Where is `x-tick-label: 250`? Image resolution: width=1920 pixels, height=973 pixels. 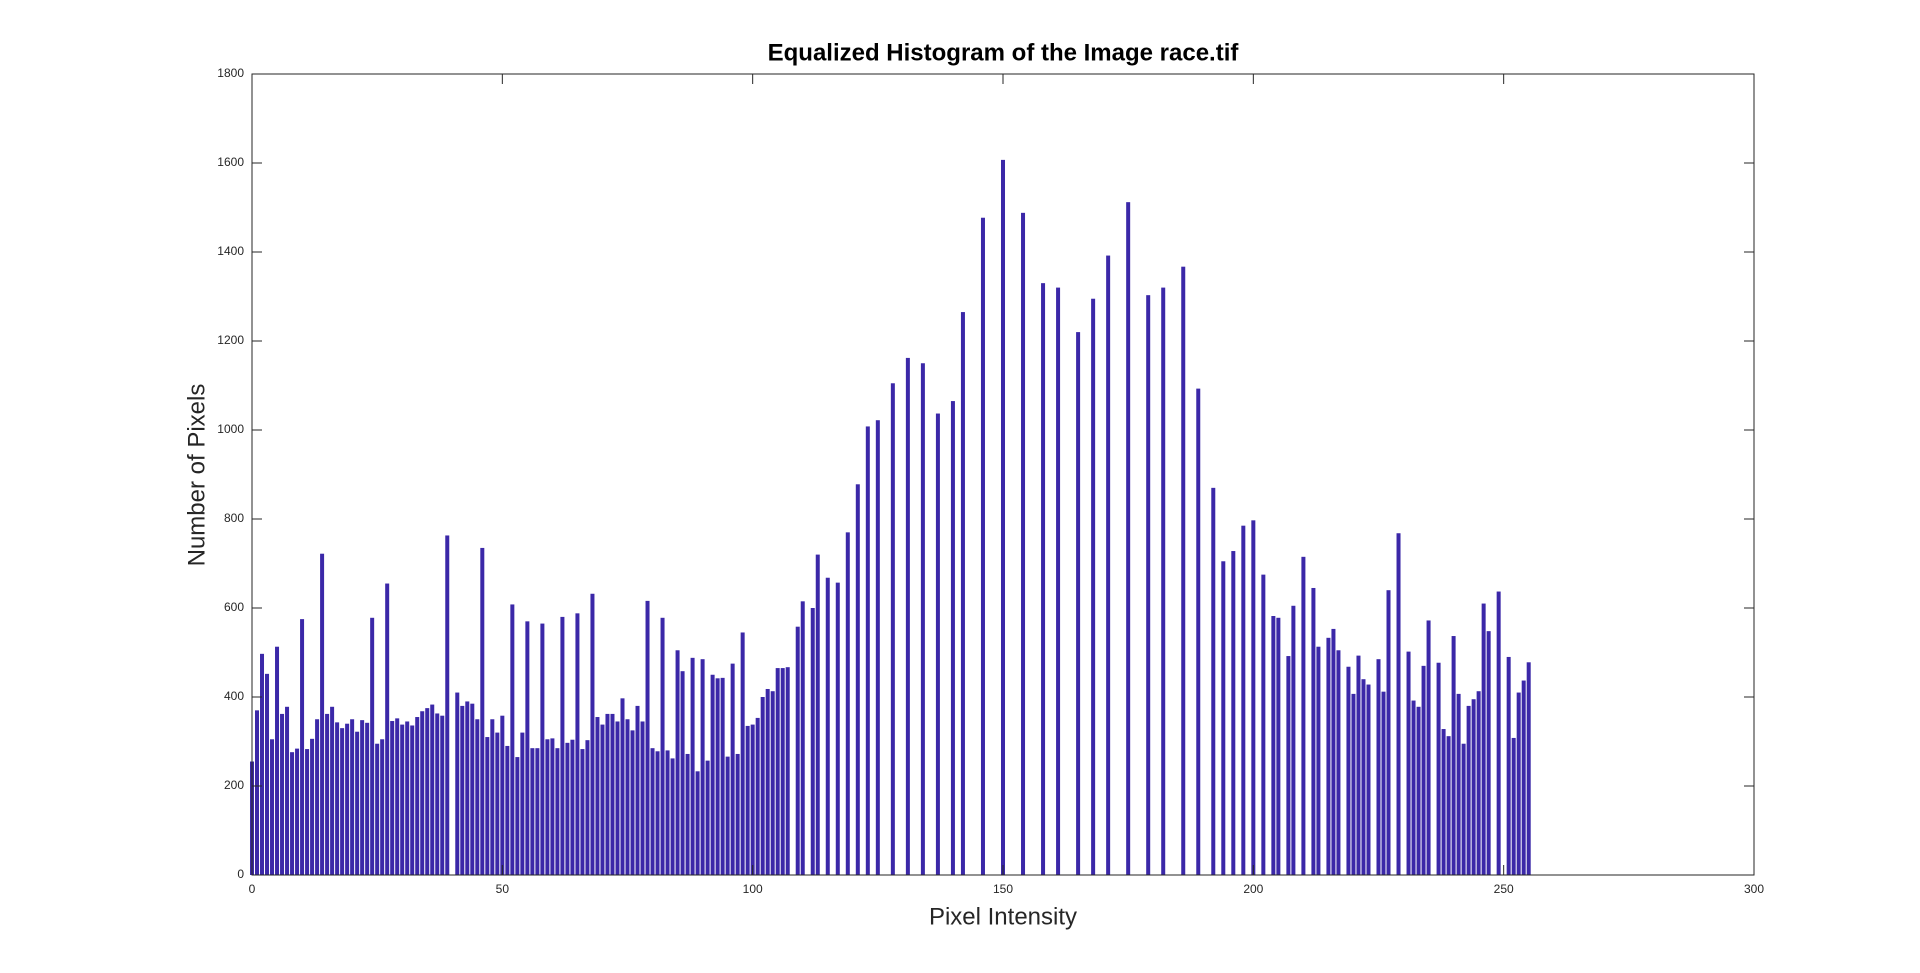 x-tick-label: 250 is located at coordinates (1504, 889).